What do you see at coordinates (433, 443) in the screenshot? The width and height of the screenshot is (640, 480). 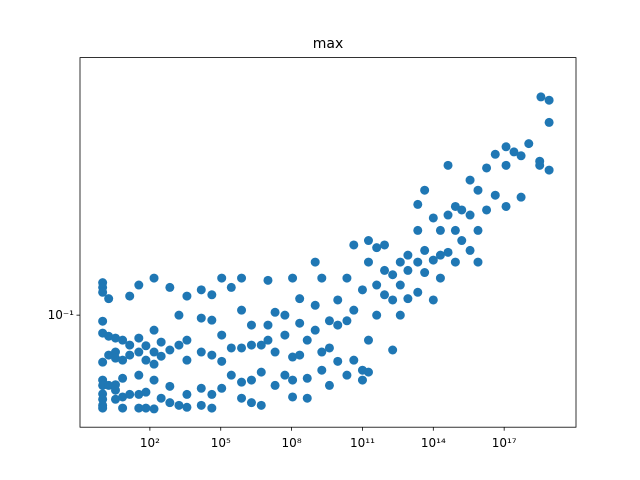 I see `x-tick-label: 10¹⁴` at bounding box center [433, 443].